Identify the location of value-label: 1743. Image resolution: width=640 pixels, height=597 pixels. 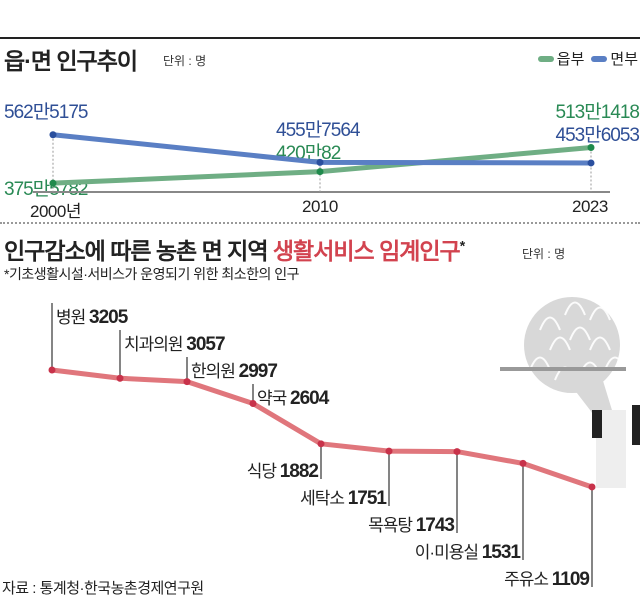
(435, 525).